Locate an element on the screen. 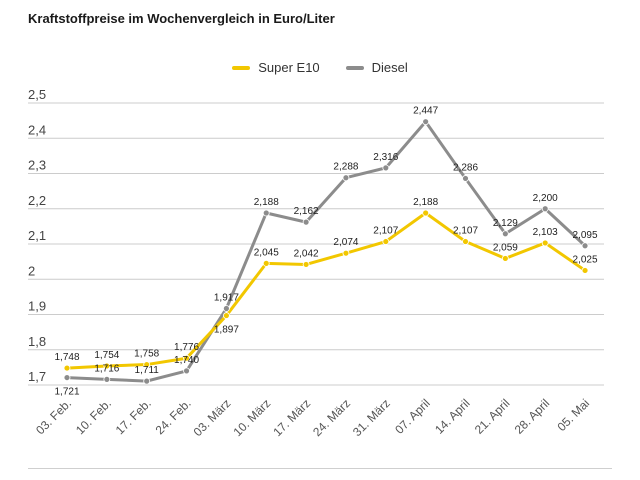 The image size is (640, 480). x-tick-label: 24. Feb. is located at coordinates (173, 416).